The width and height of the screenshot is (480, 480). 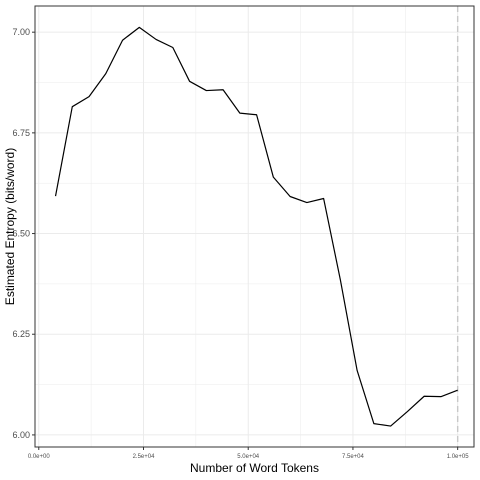 I want to click on y-tick-label: 7.00, so click(x=21, y=32).